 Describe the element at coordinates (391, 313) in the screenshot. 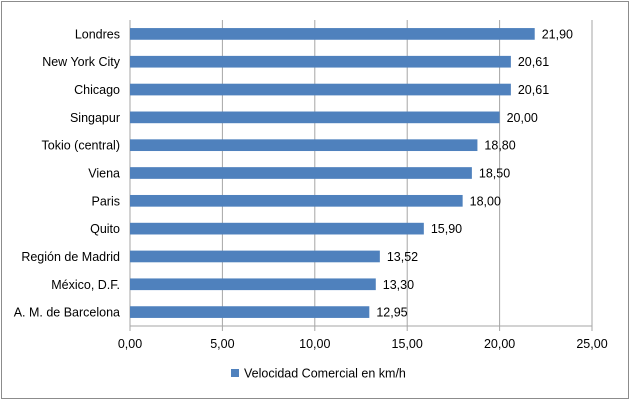

I see `value-label: 12,95` at that location.